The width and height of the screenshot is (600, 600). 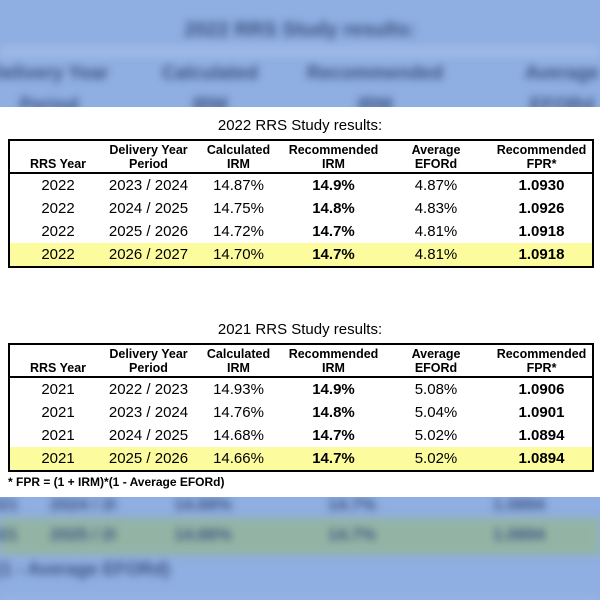 What do you see at coordinates (238, 389) in the screenshot?
I see `table-cell: 14.93%` at bounding box center [238, 389].